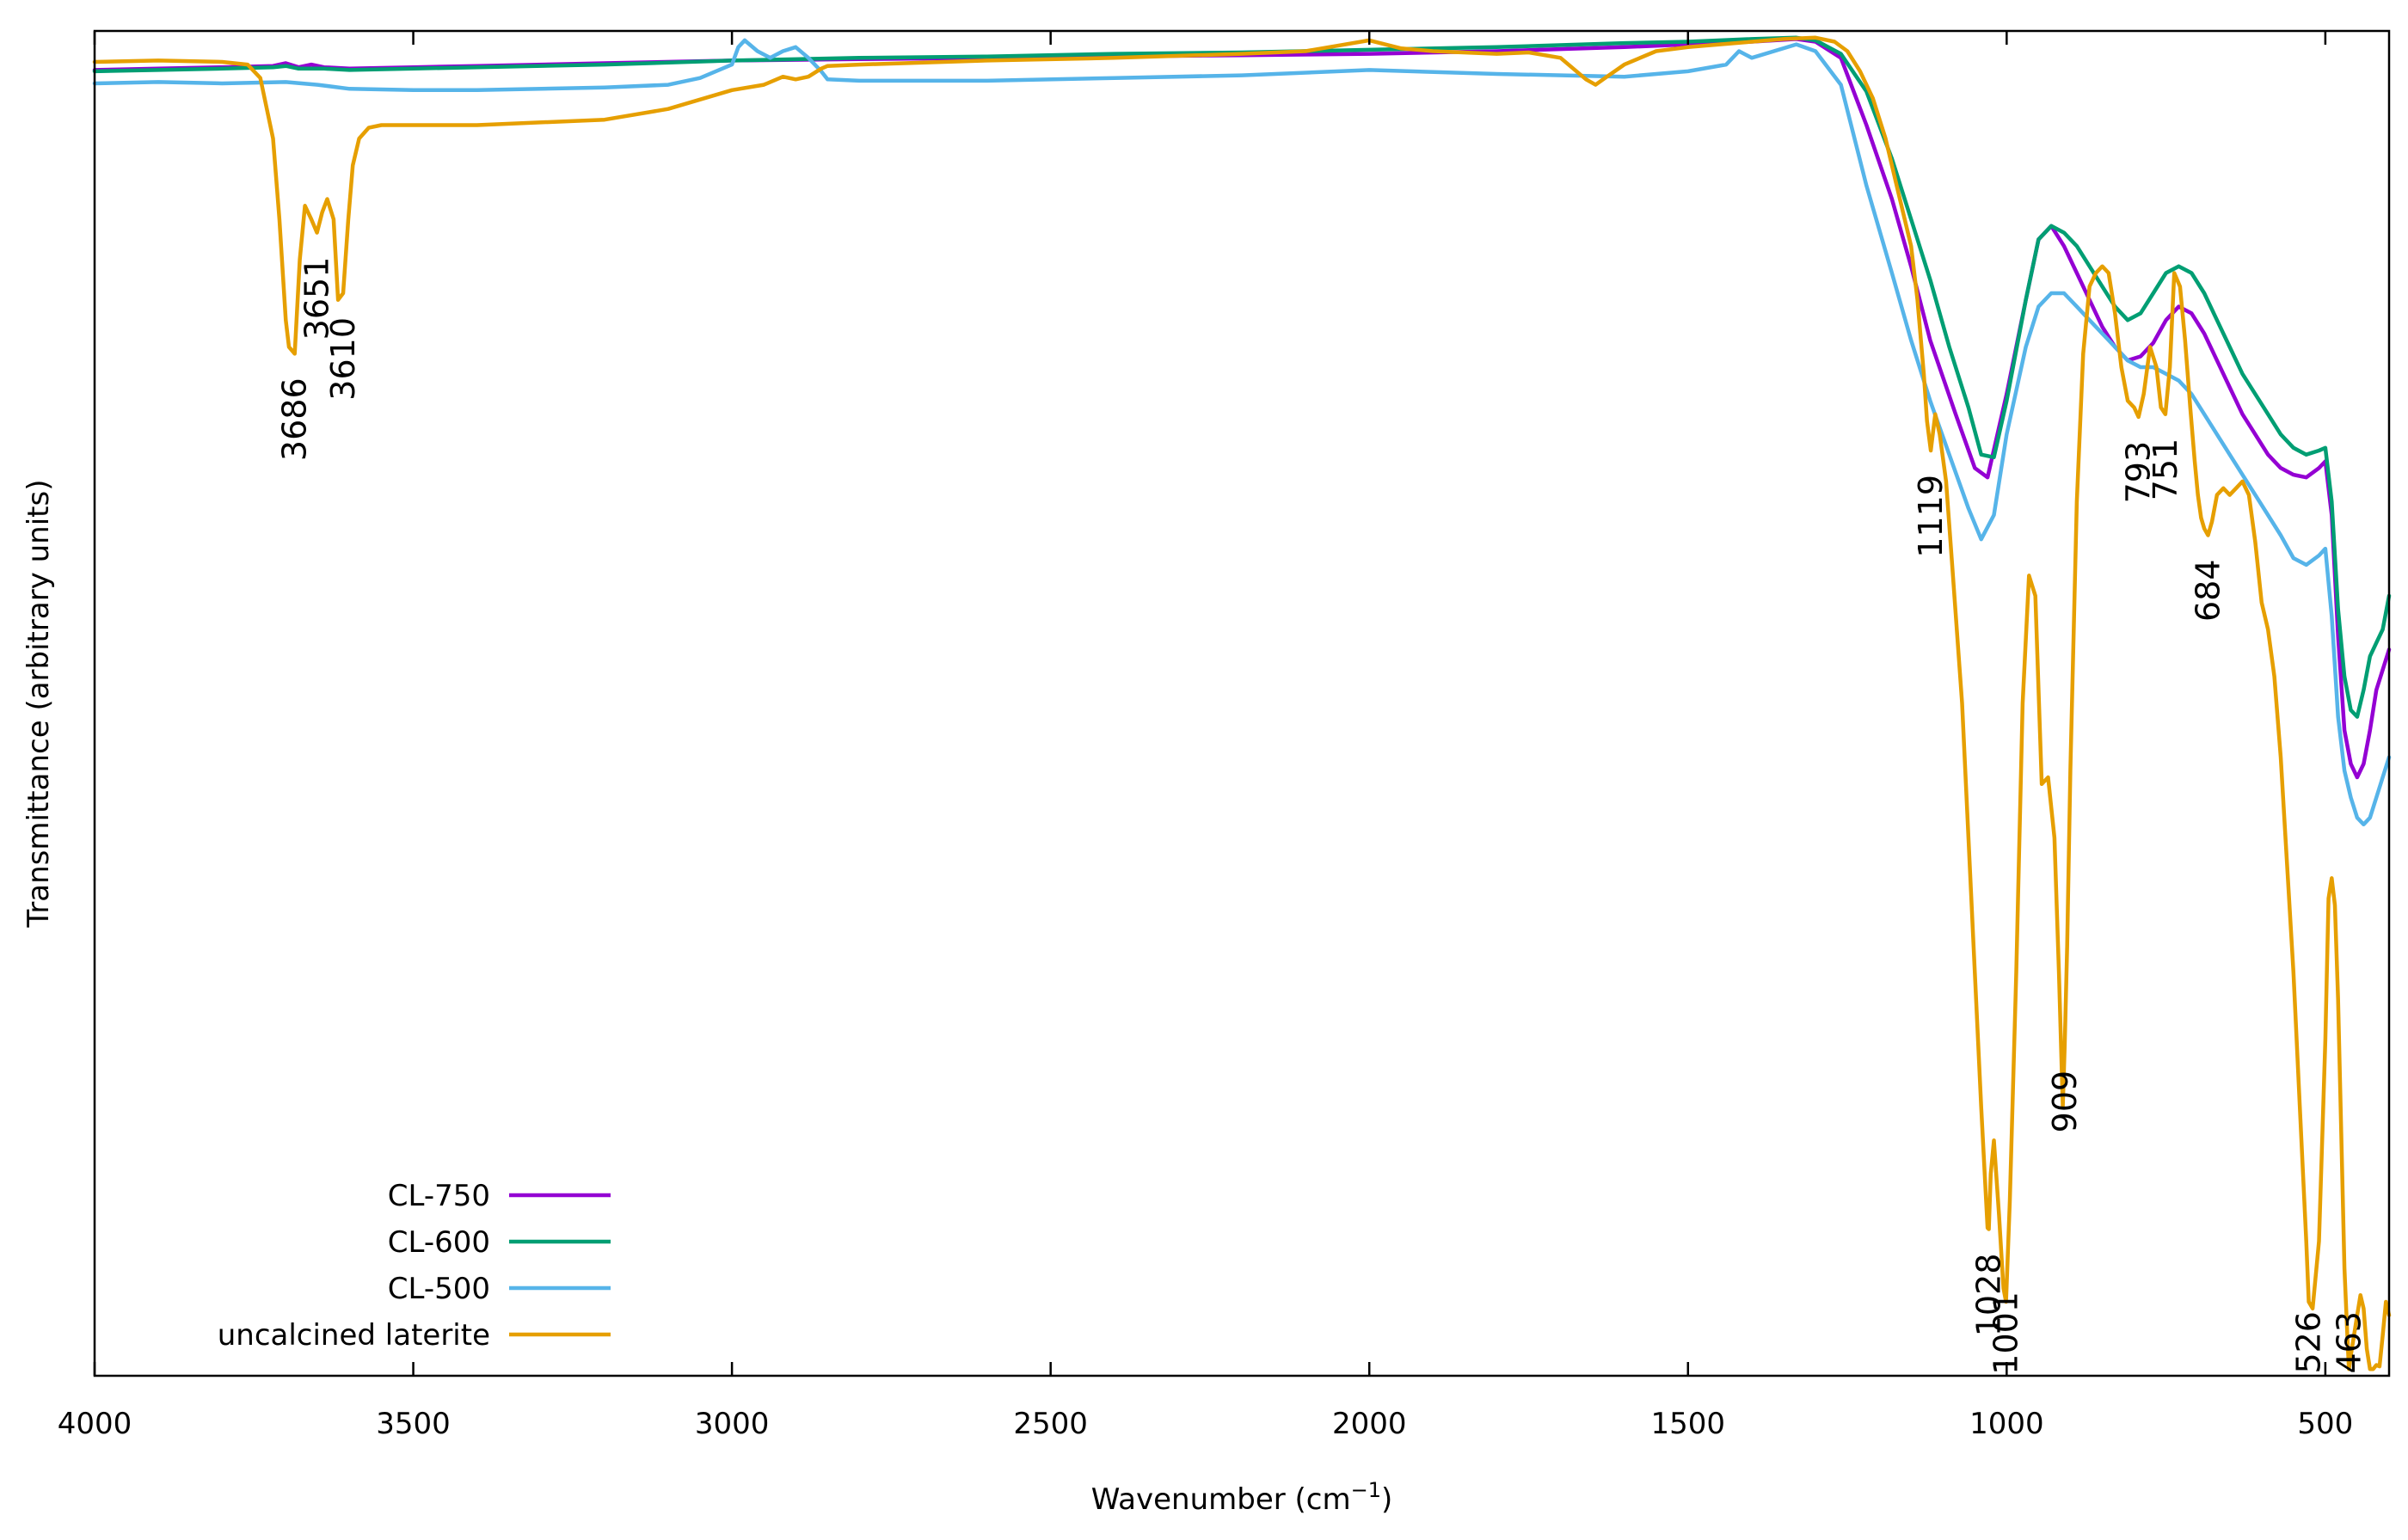 The width and height of the screenshot is (2408, 1540). I want to click on x-tick-label-7: 500, so click(2325, 1424).